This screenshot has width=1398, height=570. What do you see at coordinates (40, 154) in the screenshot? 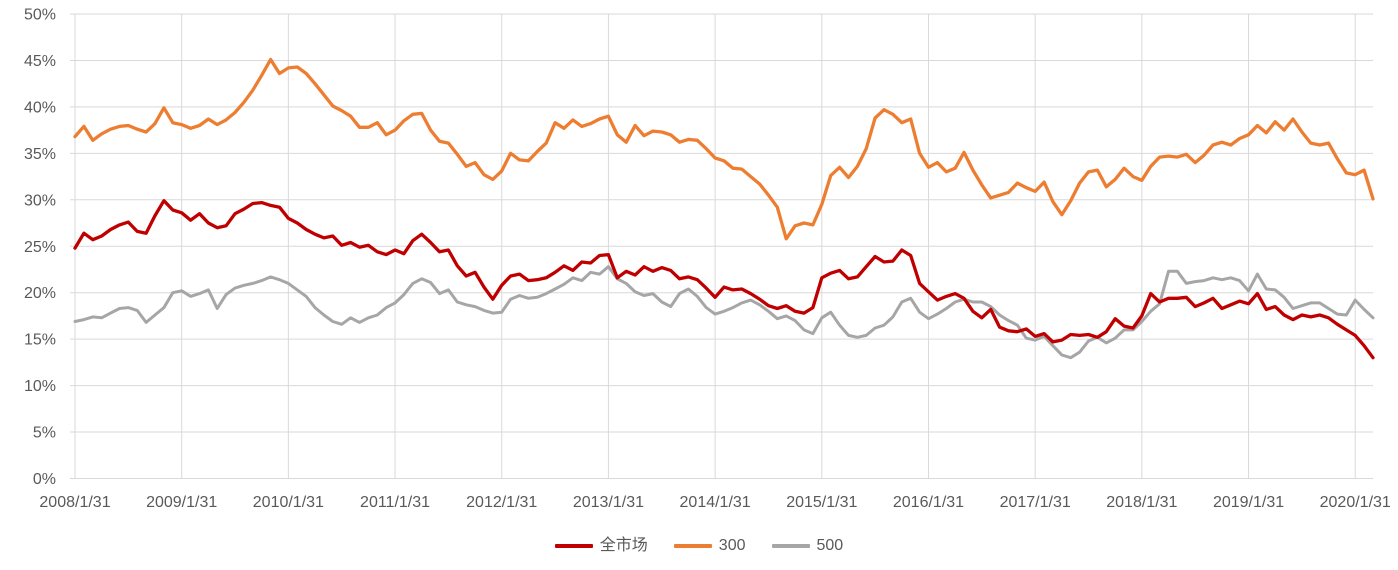
I see `y-axis-tick-label: 35%` at bounding box center [40, 154].